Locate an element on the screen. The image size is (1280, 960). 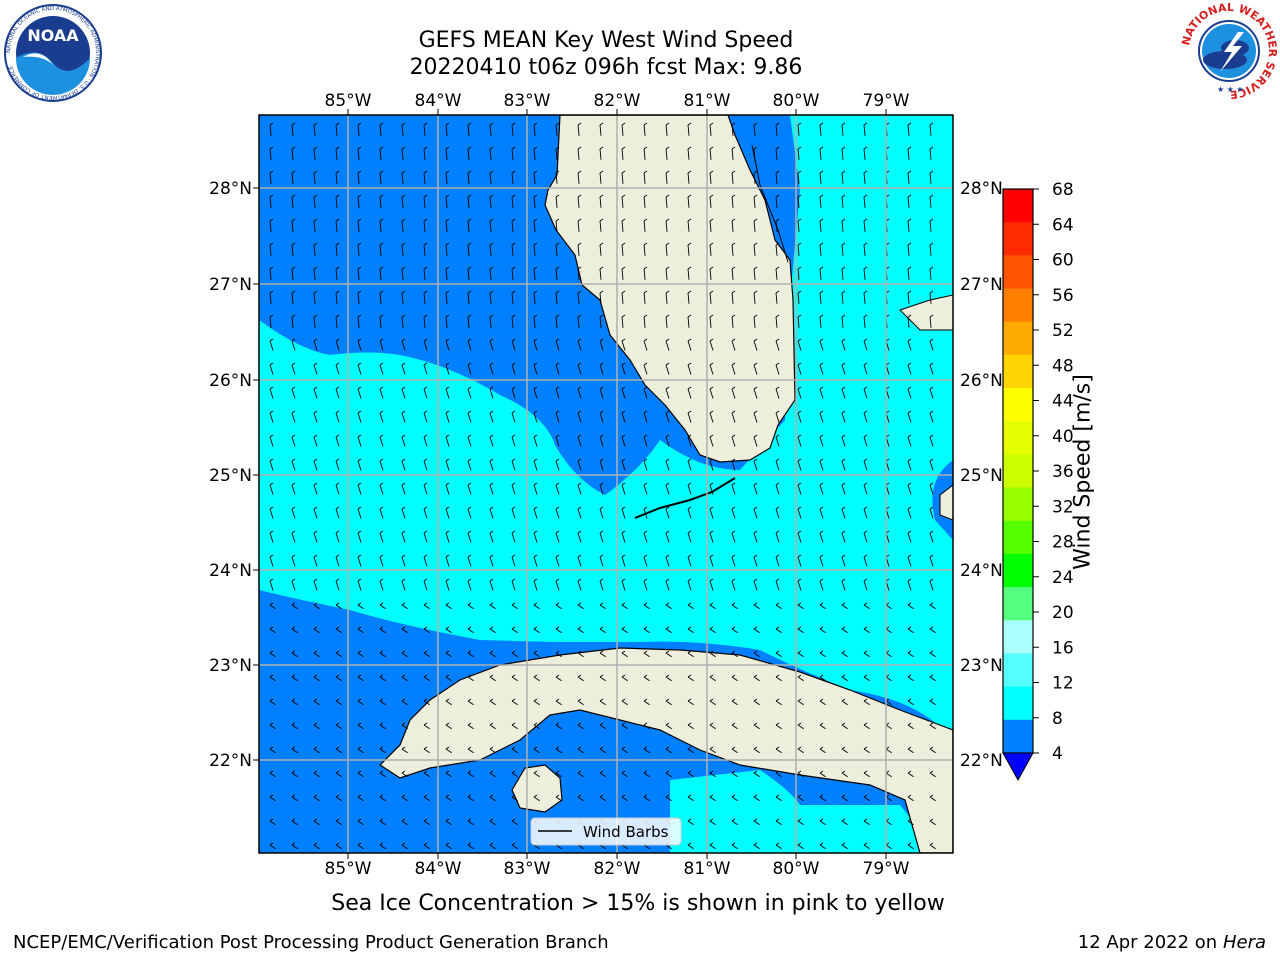
wind-barbs-legend: Wind Barbs is located at coordinates (606, 831).